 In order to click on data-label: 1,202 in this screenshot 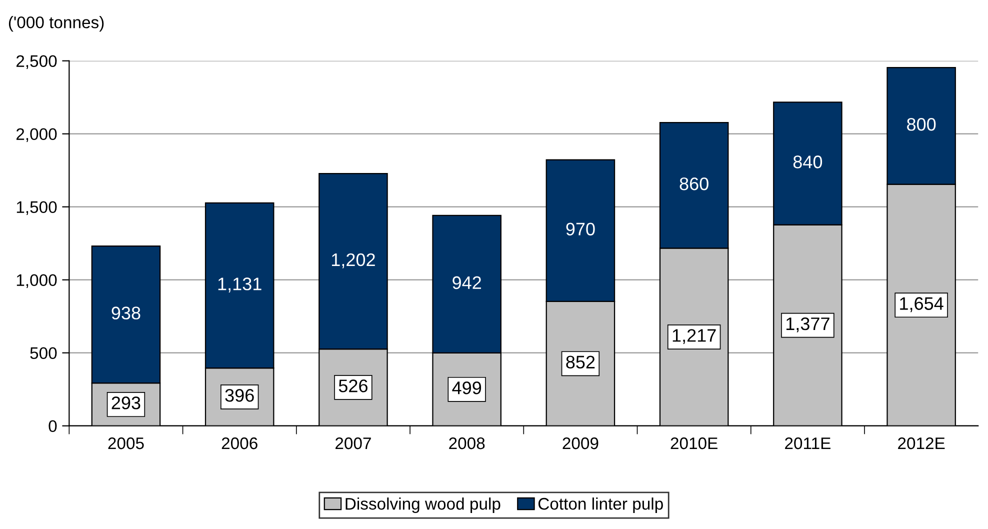, I will do `click(353, 260)`.